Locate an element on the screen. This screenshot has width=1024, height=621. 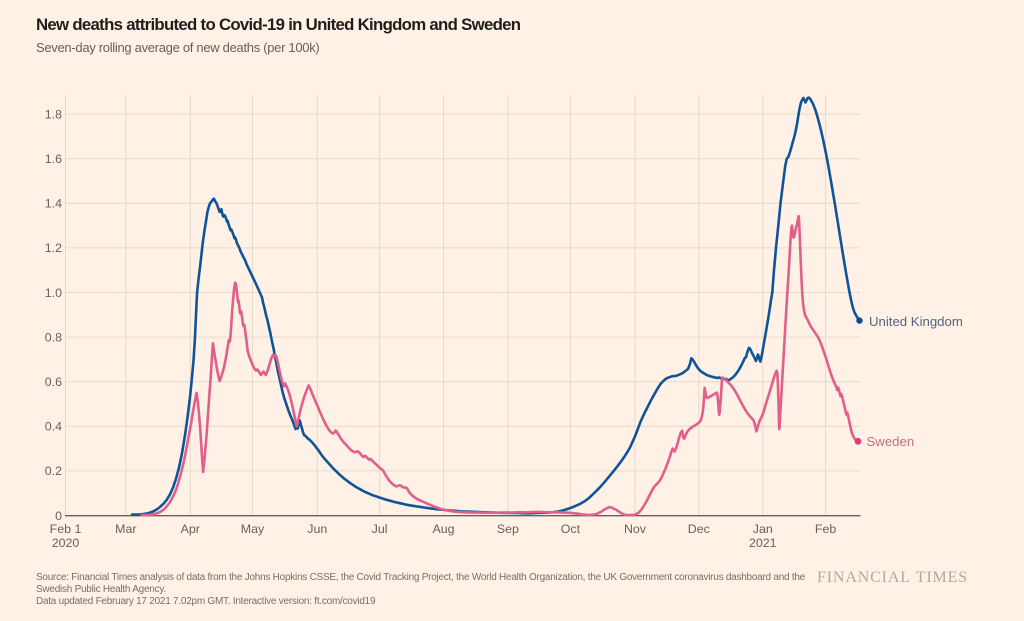
svg-text: Mar is located at coordinates (125, 529).